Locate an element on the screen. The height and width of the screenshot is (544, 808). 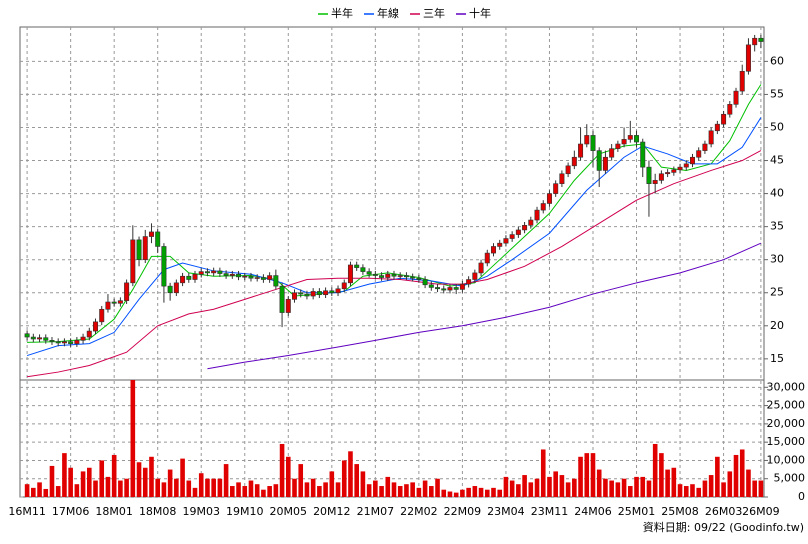
y-tick-label: 60 is located at coordinates (777, 60).